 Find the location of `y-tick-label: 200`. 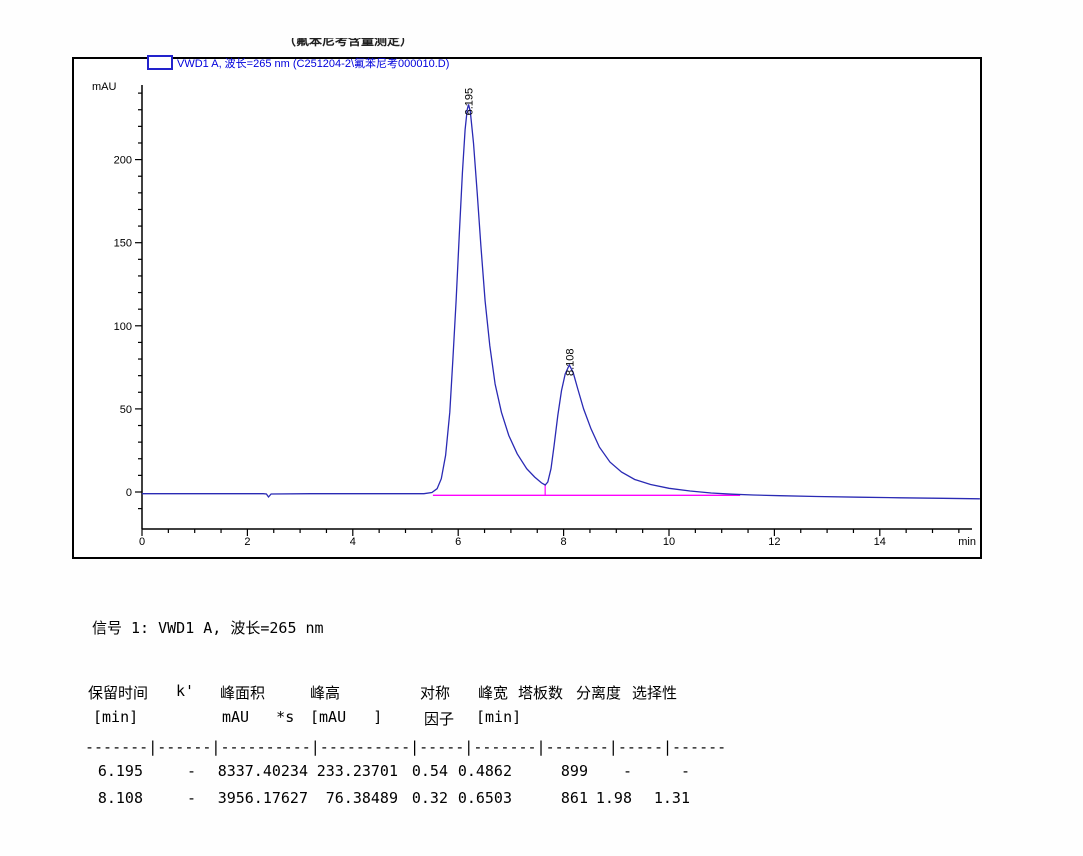

y-tick-label: 200 is located at coordinates (123, 161).